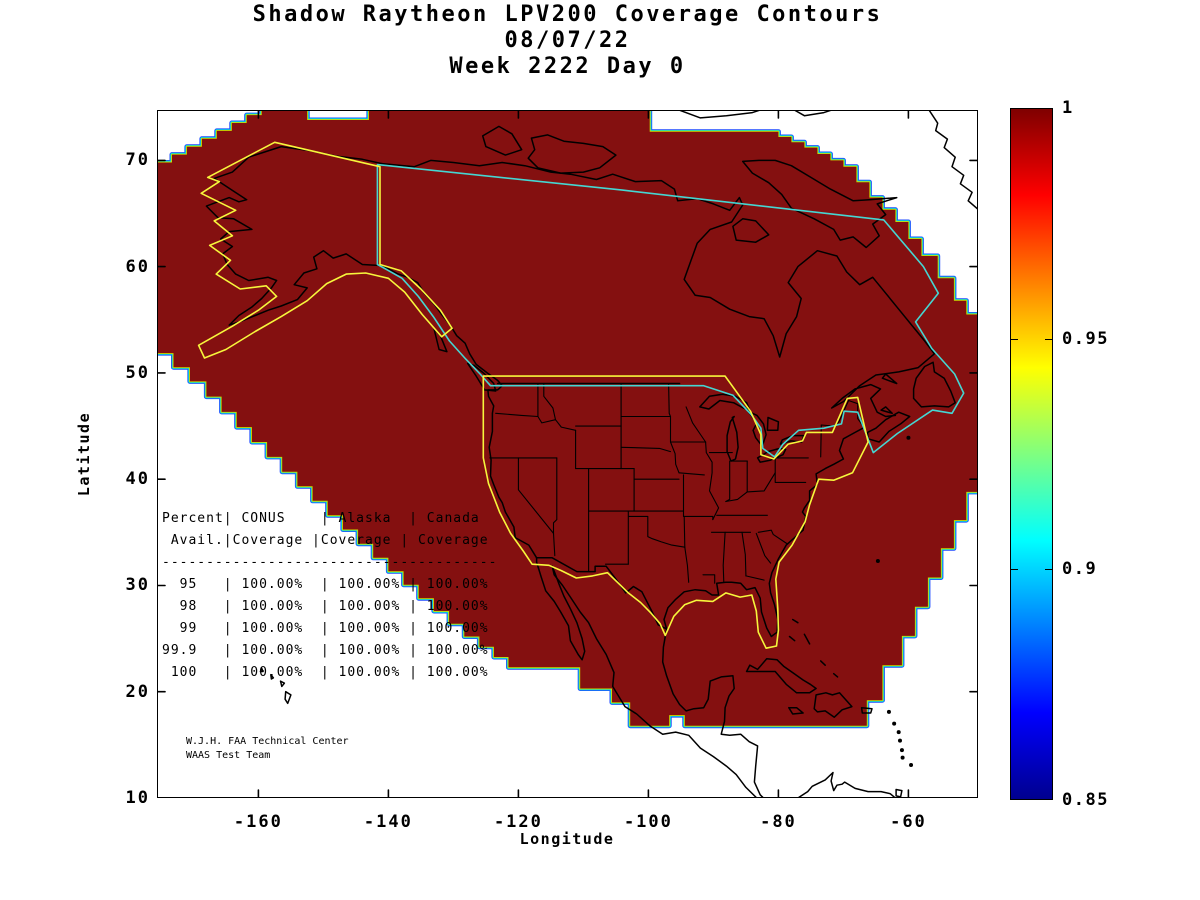 The image size is (1200, 900). What do you see at coordinates (137, 479) in the screenshot?
I see `y-tick-label: 40` at bounding box center [137, 479].